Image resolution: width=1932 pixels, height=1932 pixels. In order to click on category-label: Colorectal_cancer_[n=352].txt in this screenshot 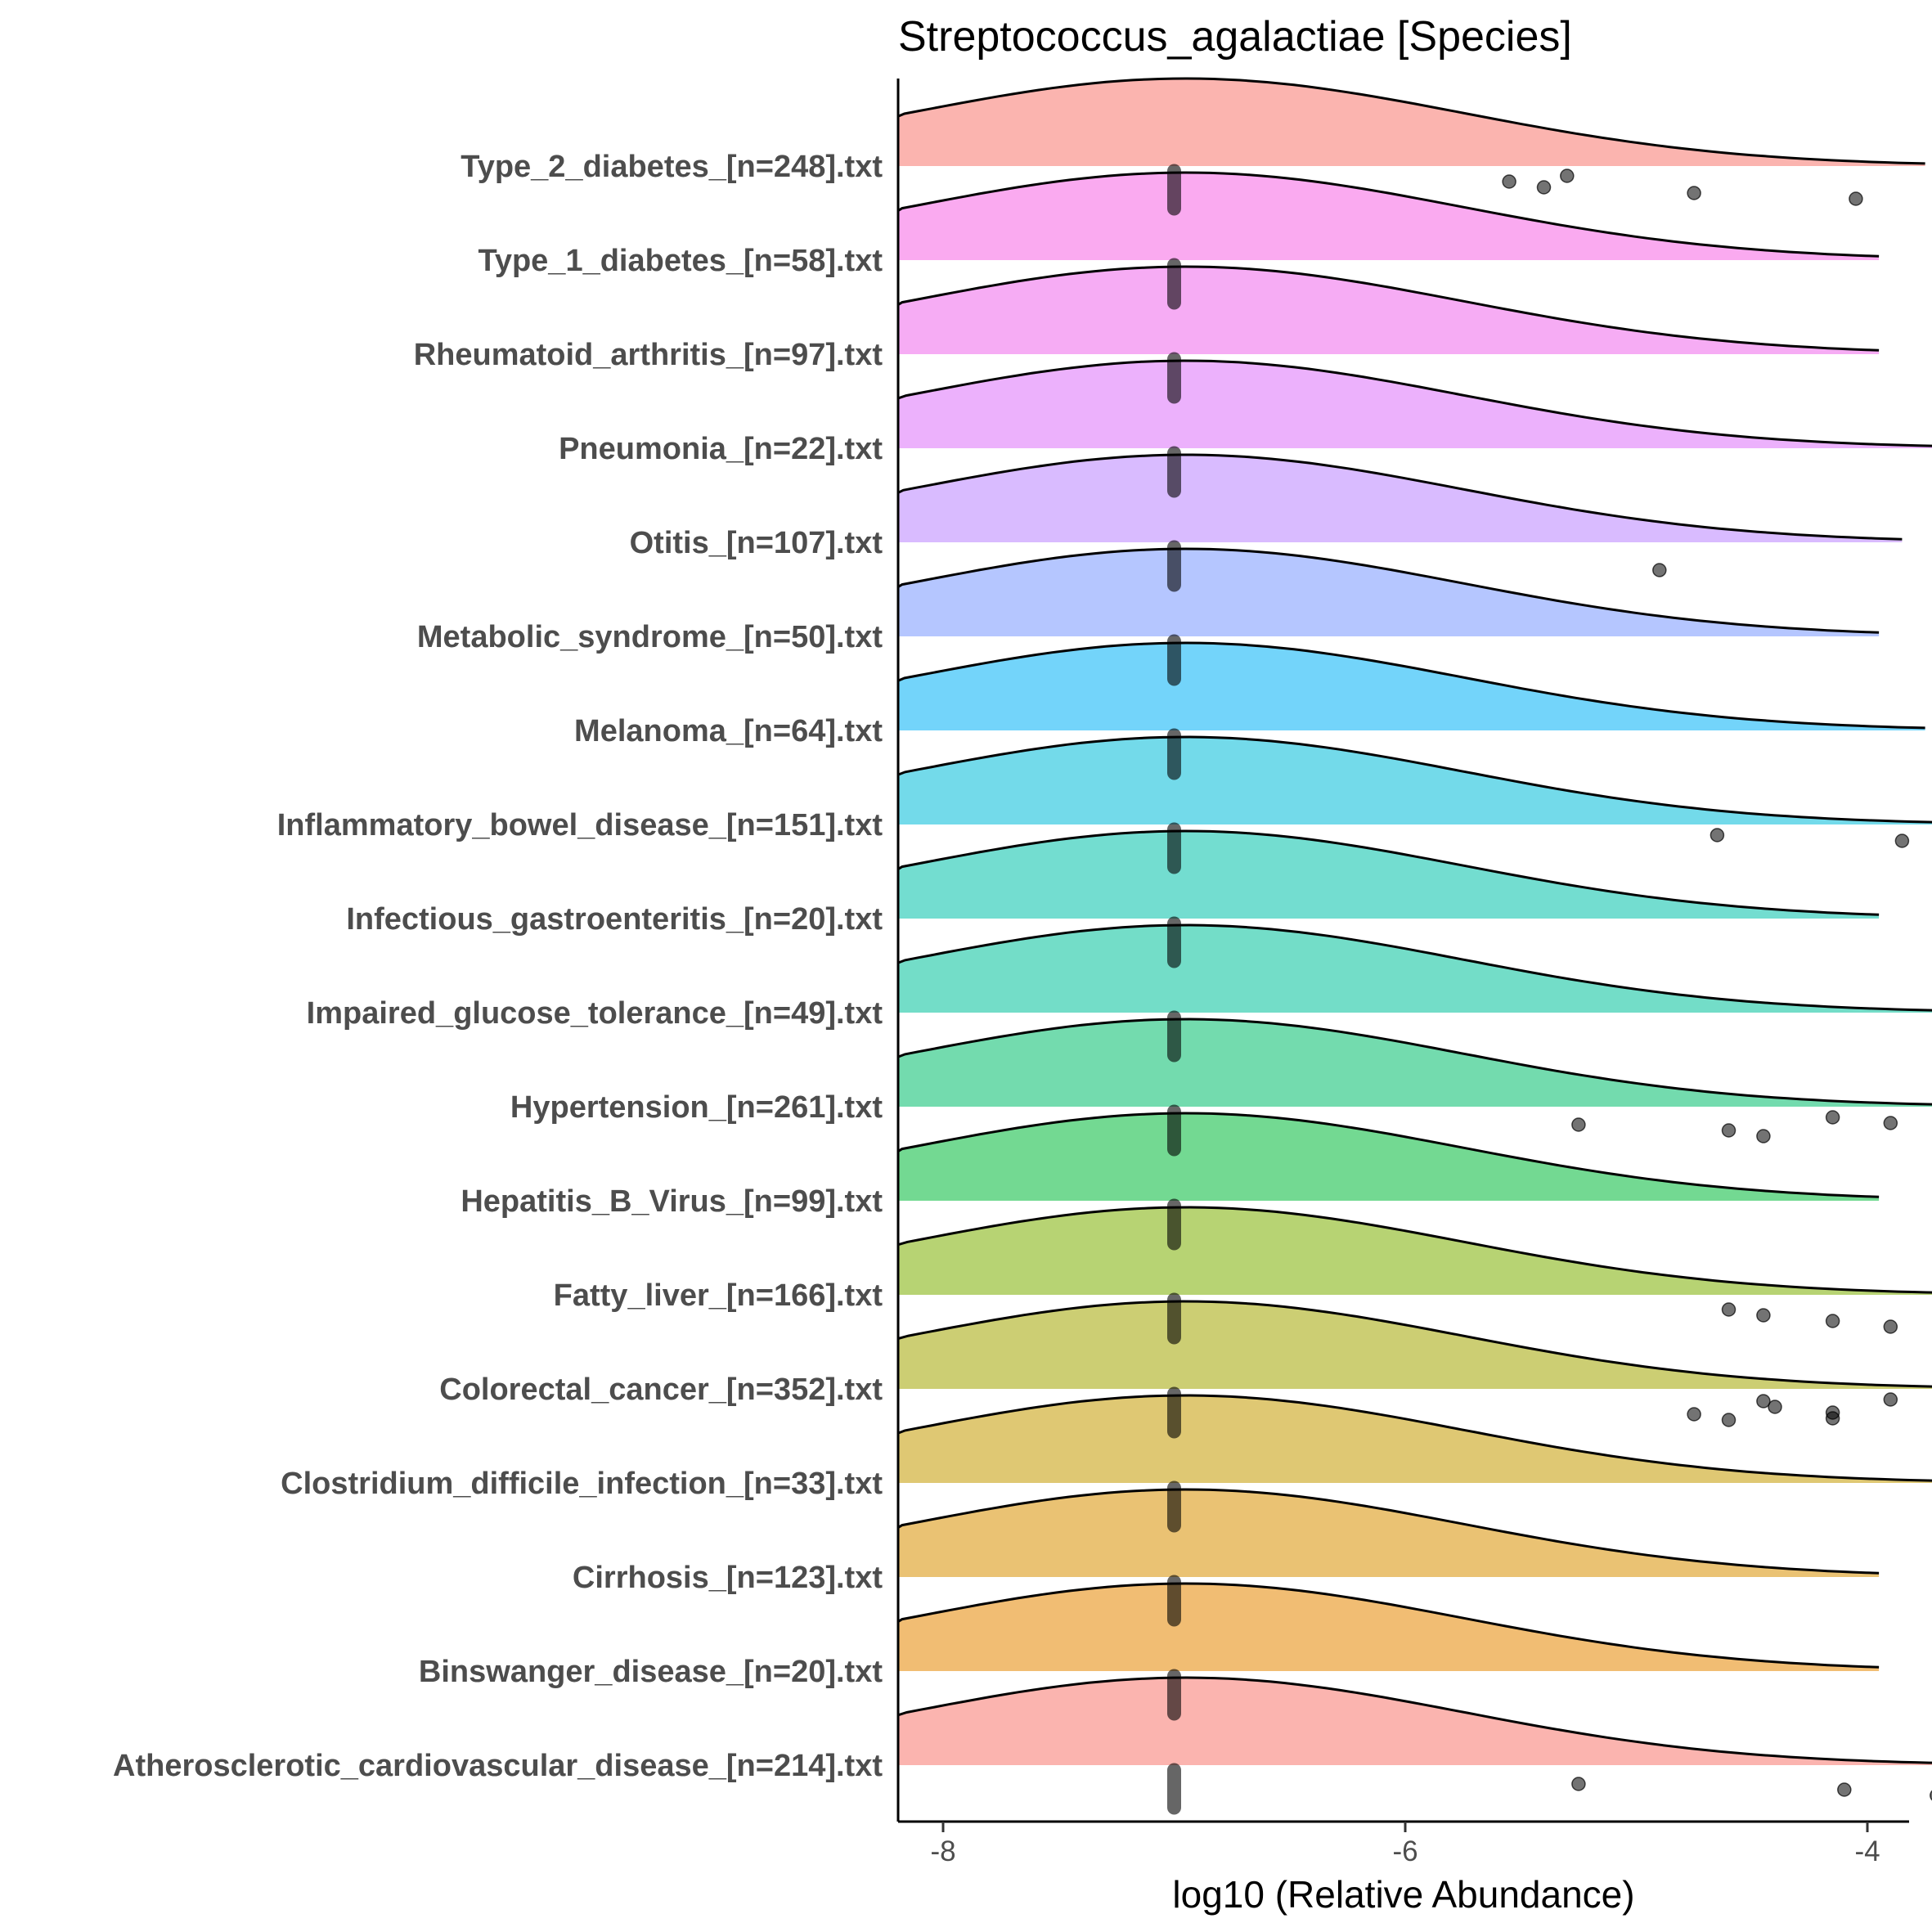, I will do `click(661, 1390)`.